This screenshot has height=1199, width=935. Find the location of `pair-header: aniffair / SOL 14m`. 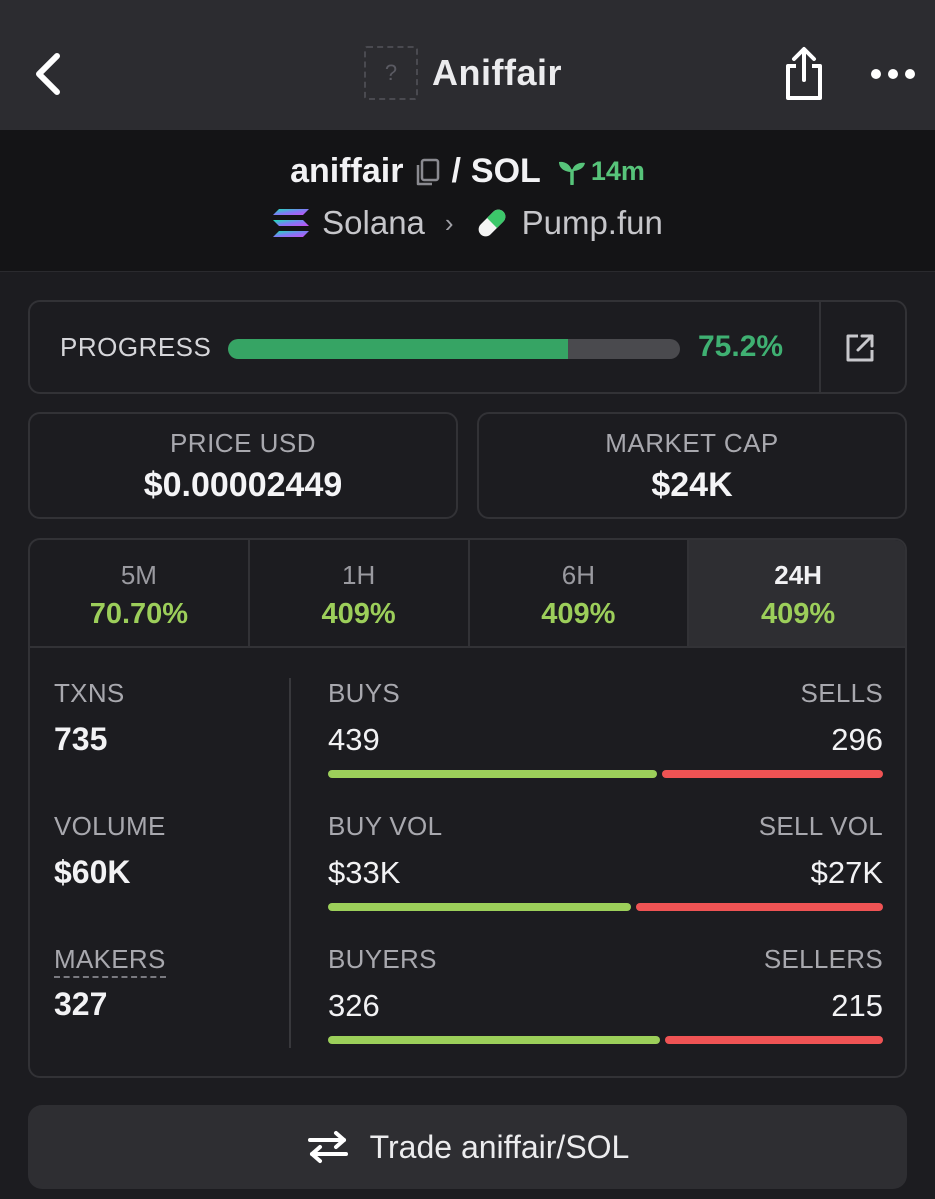

pair-header: aniffair / SOL 14m is located at coordinates (467, 201).